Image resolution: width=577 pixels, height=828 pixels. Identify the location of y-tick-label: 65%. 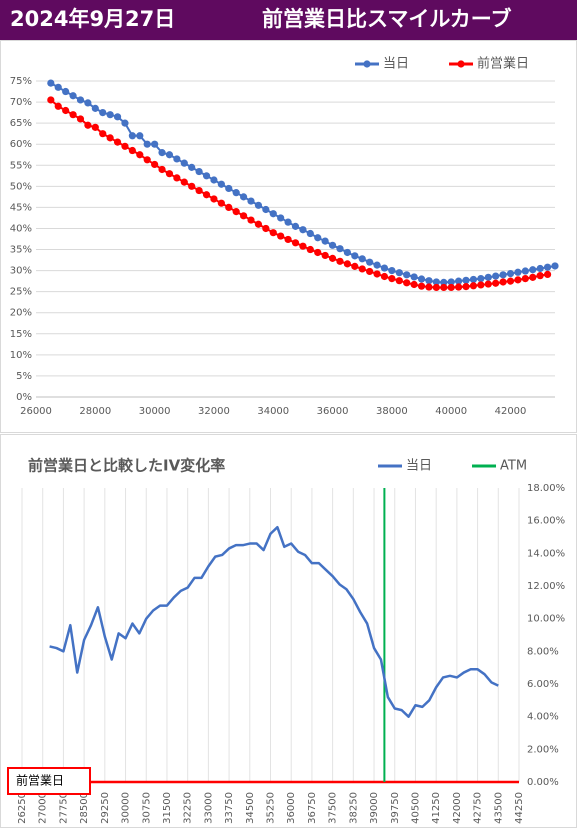
(21, 123).